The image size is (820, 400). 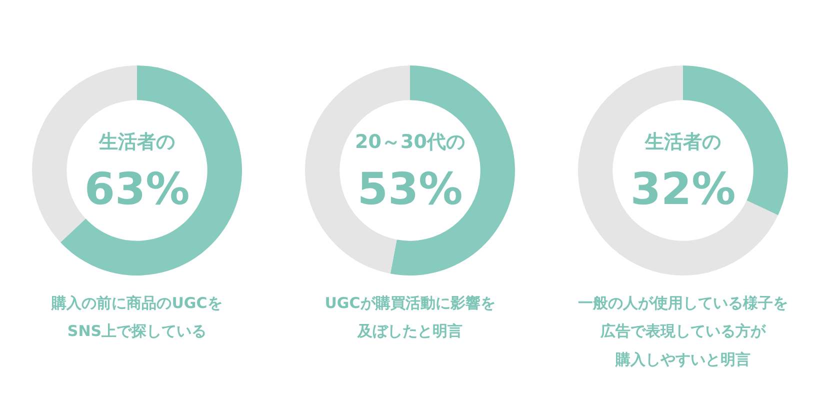 What do you see at coordinates (410, 303) in the screenshot?
I see `text: UGCが購買活動に影響を` at bounding box center [410, 303].